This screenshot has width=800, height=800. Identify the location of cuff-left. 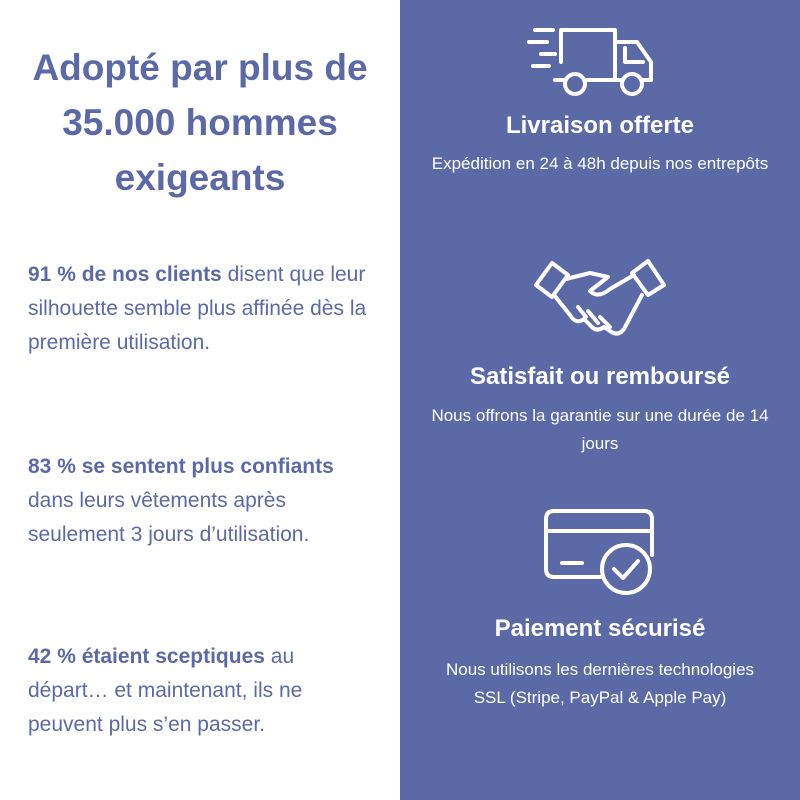
(552, 280).